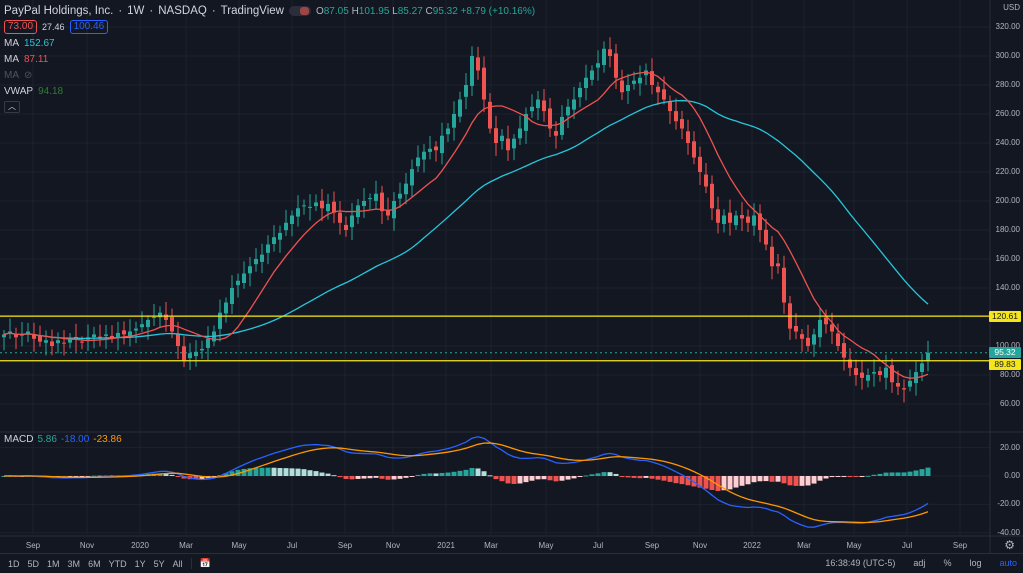 The image size is (1023, 573). I want to click on ma-value: 87.11, so click(36, 59).